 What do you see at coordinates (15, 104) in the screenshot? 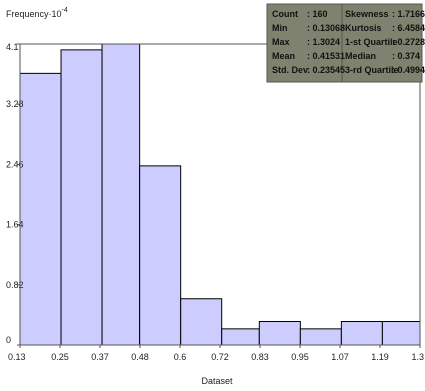
I see `y-tick-label: 3.28` at bounding box center [15, 104].